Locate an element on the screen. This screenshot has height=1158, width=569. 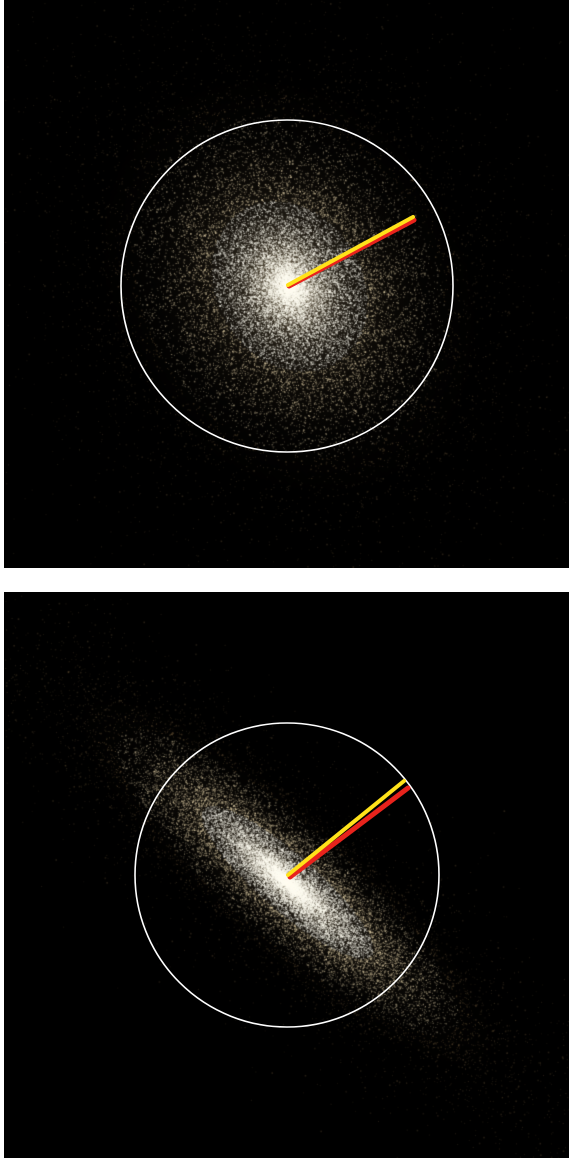
aperture-circle is located at coordinates (287, 875).